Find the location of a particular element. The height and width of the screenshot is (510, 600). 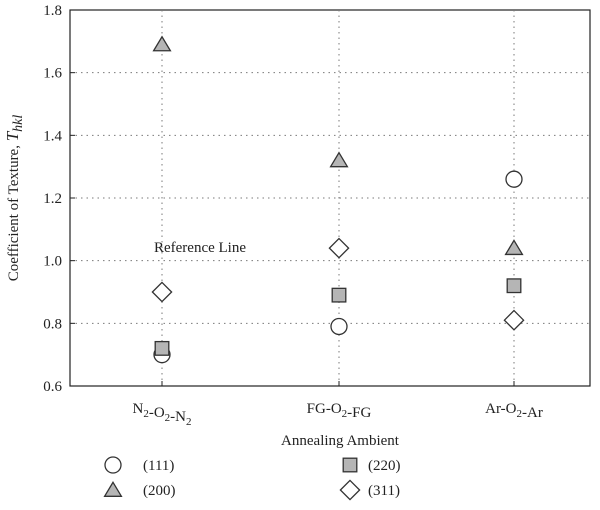

x-tick-label: FG-O2-FG is located at coordinates (339, 411).